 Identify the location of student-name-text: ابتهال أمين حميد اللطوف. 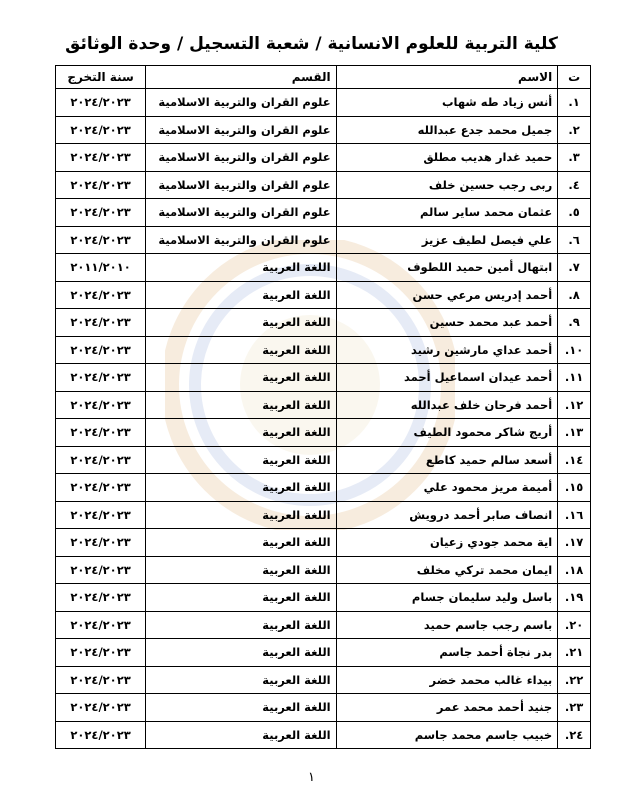
(480, 267).